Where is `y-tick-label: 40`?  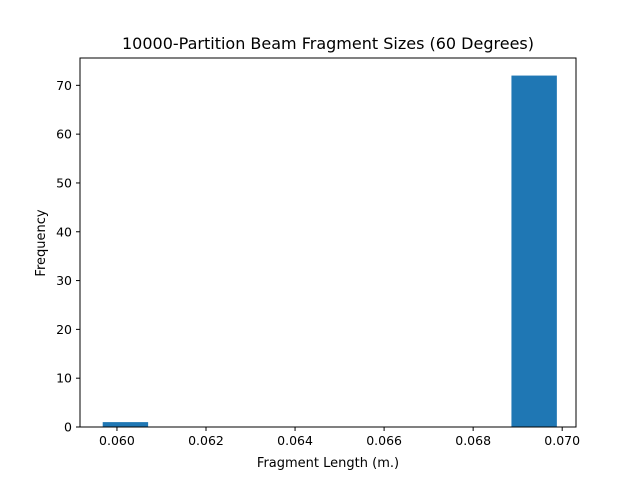 y-tick-label: 40 is located at coordinates (64, 231).